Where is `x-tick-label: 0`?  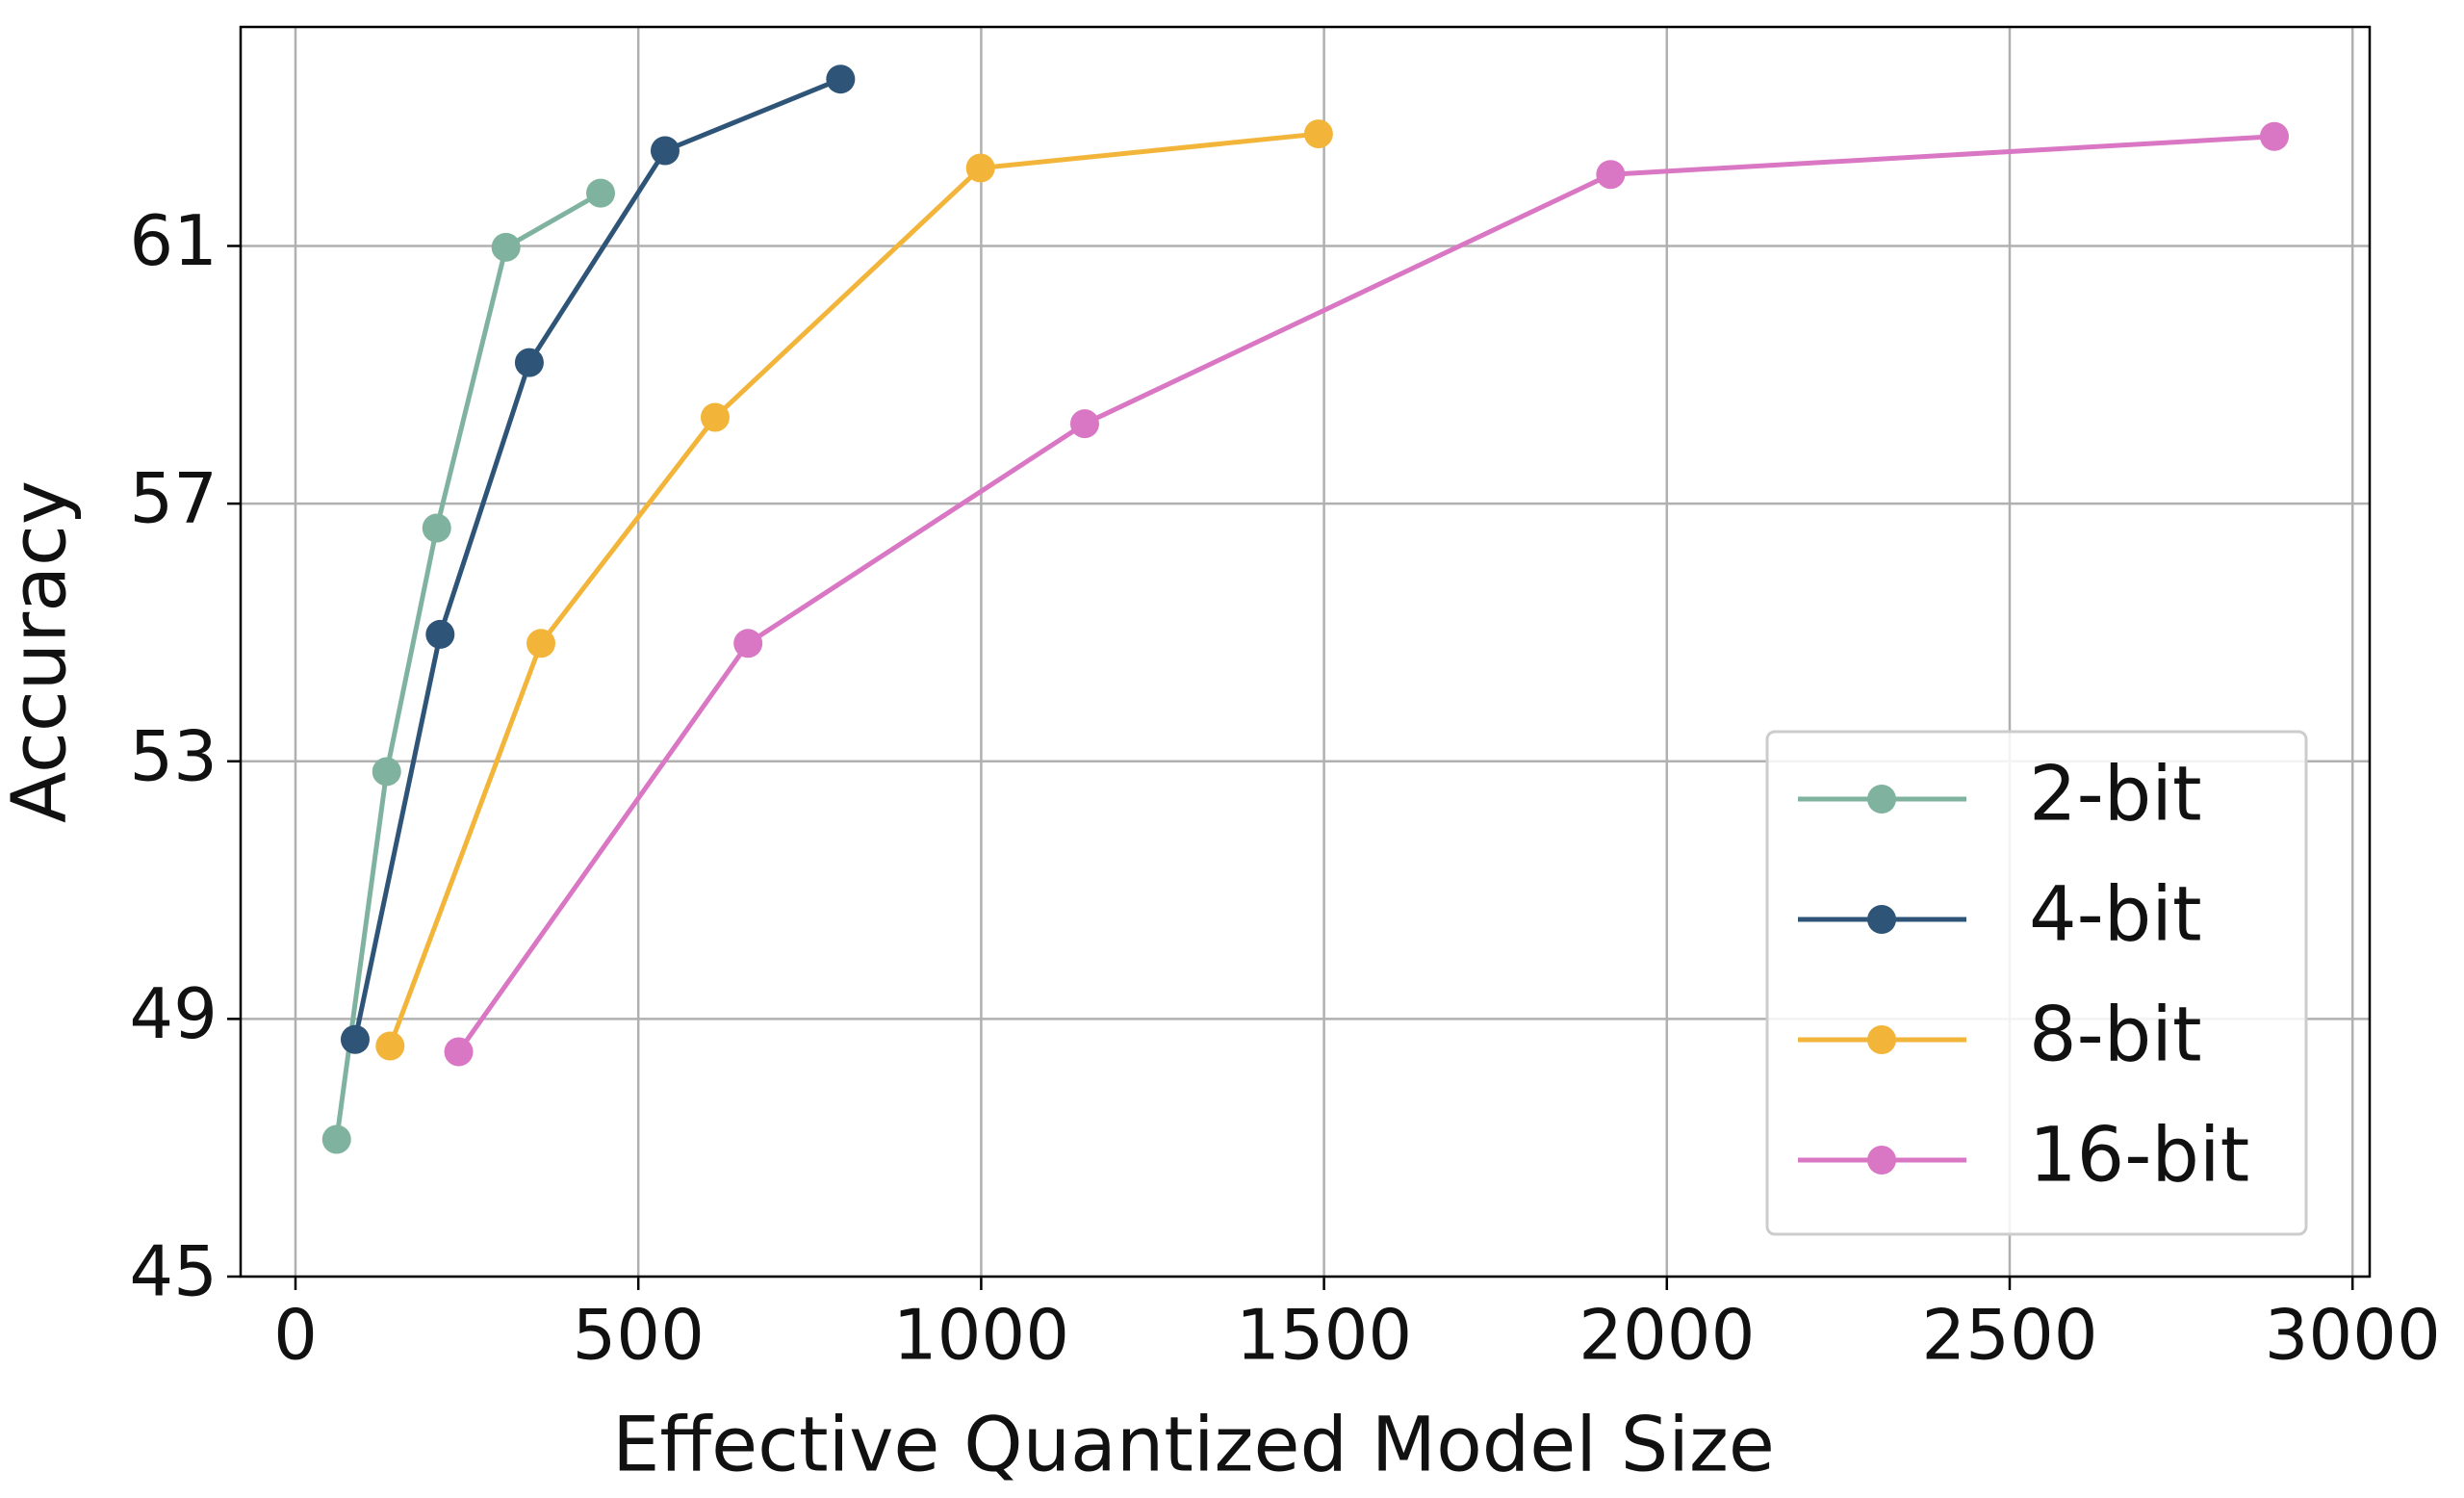
x-tick-label: 0 is located at coordinates (295, 1335).